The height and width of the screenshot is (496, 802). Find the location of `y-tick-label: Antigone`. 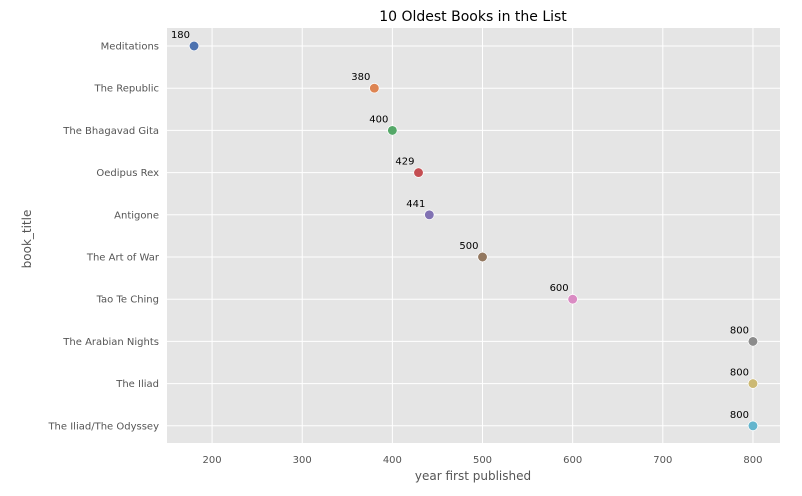

y-tick-label: Antigone is located at coordinates (136, 215).